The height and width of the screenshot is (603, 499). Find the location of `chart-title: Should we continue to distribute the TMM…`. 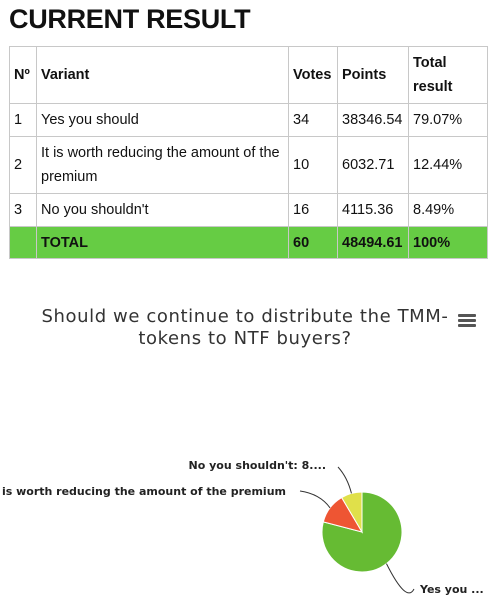

chart-title: Should we continue to distribute the TMM… is located at coordinates (245, 327).